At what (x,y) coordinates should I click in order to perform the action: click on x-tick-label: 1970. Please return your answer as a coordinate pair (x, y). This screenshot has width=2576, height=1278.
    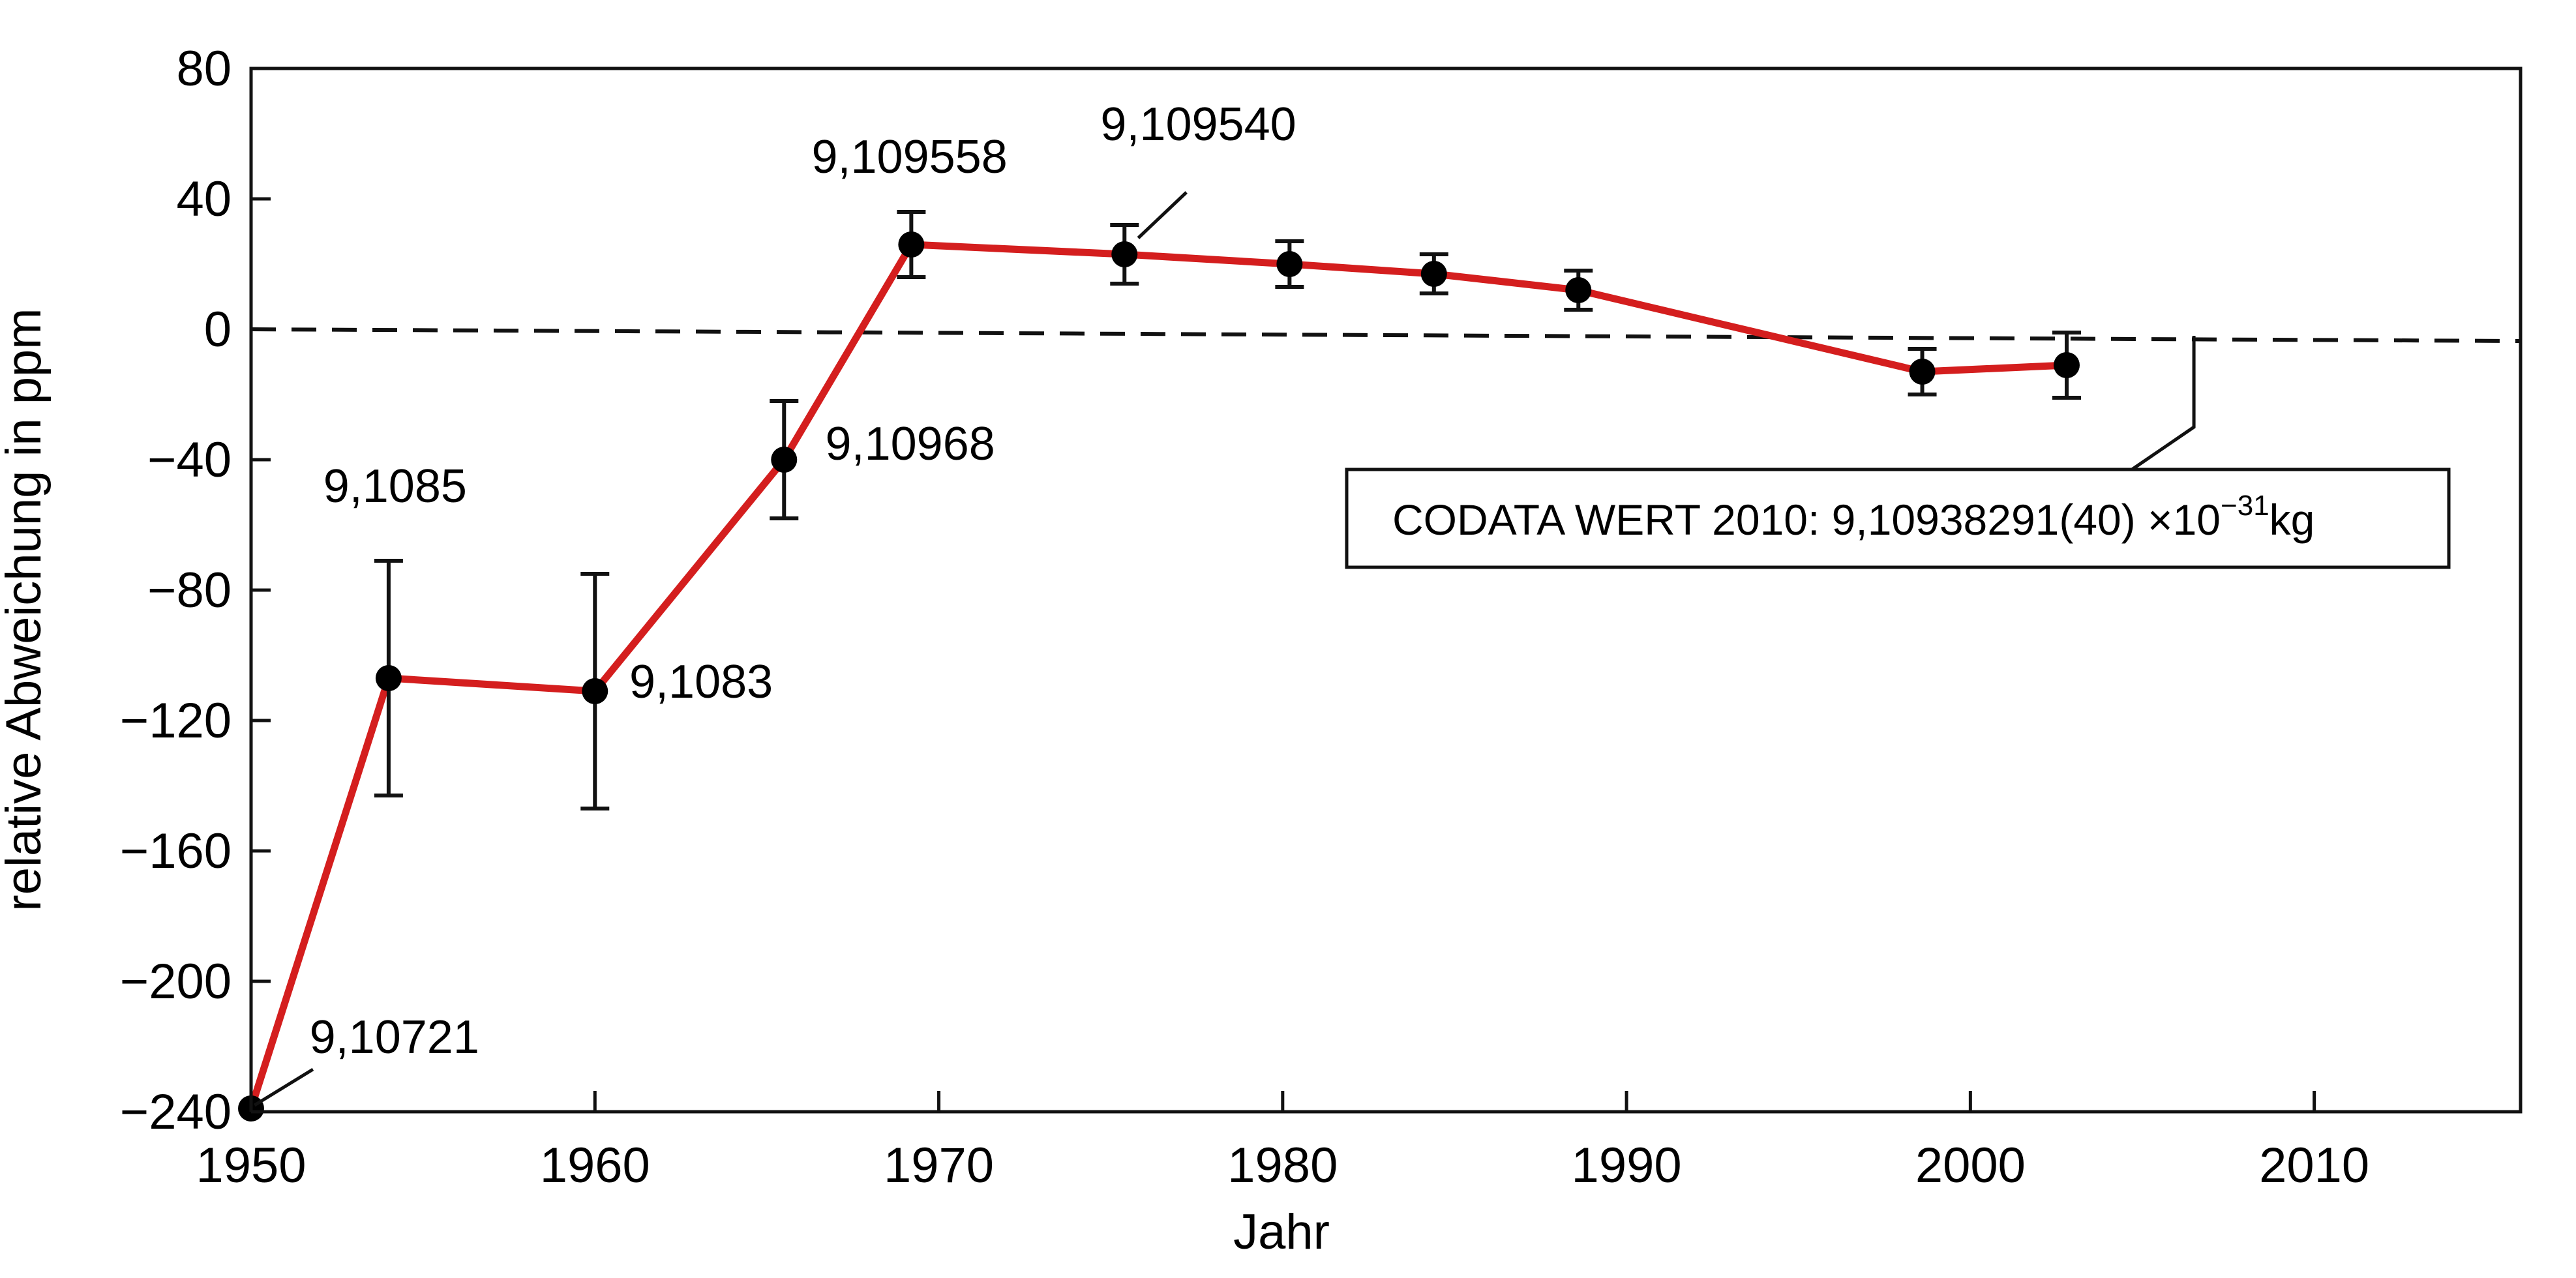
    Looking at the image, I should click on (939, 1165).